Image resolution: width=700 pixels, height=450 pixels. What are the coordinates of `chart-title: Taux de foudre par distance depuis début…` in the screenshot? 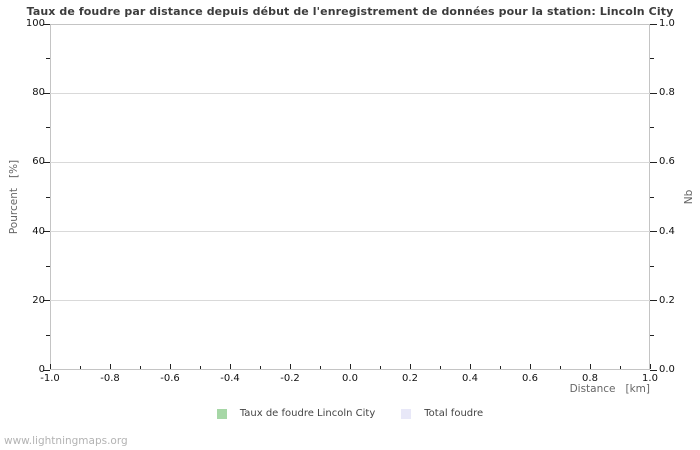 It's located at (350, 11).